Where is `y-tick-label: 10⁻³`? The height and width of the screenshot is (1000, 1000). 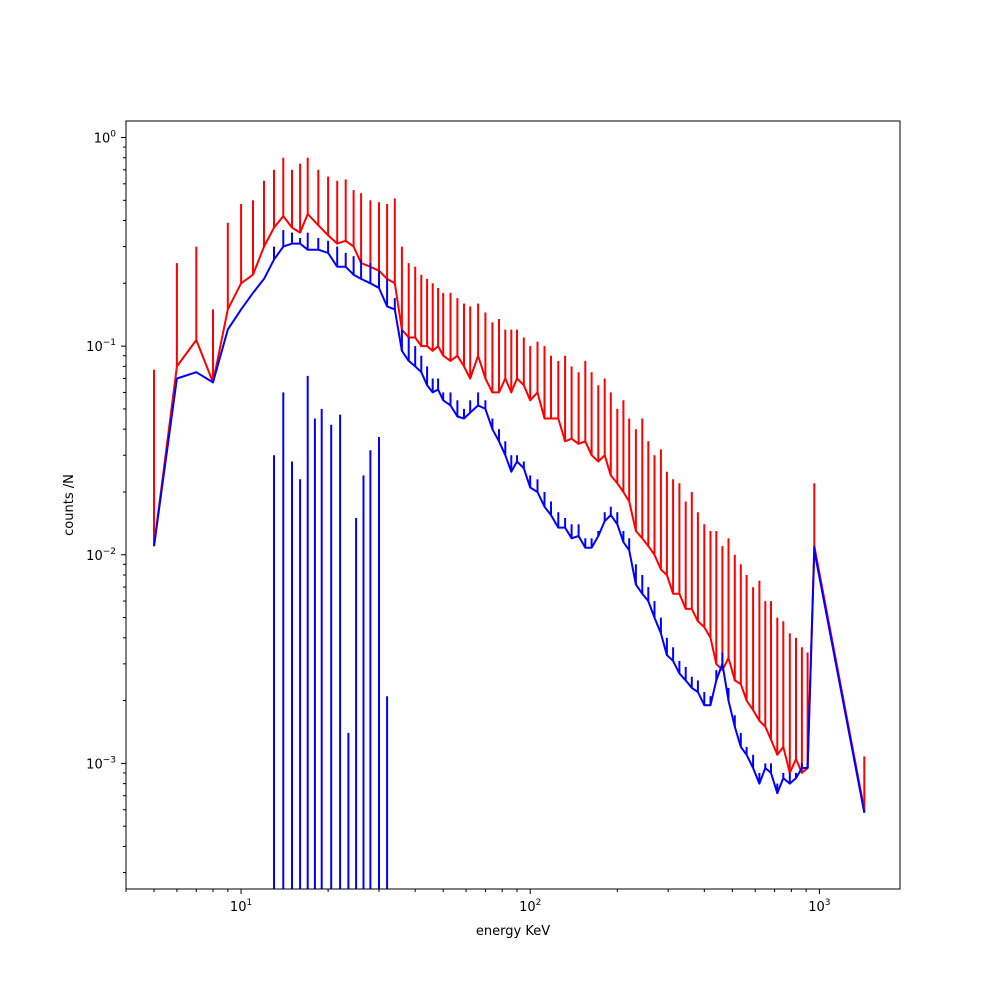
y-tick-label: 10⁻³ is located at coordinates (101, 763).